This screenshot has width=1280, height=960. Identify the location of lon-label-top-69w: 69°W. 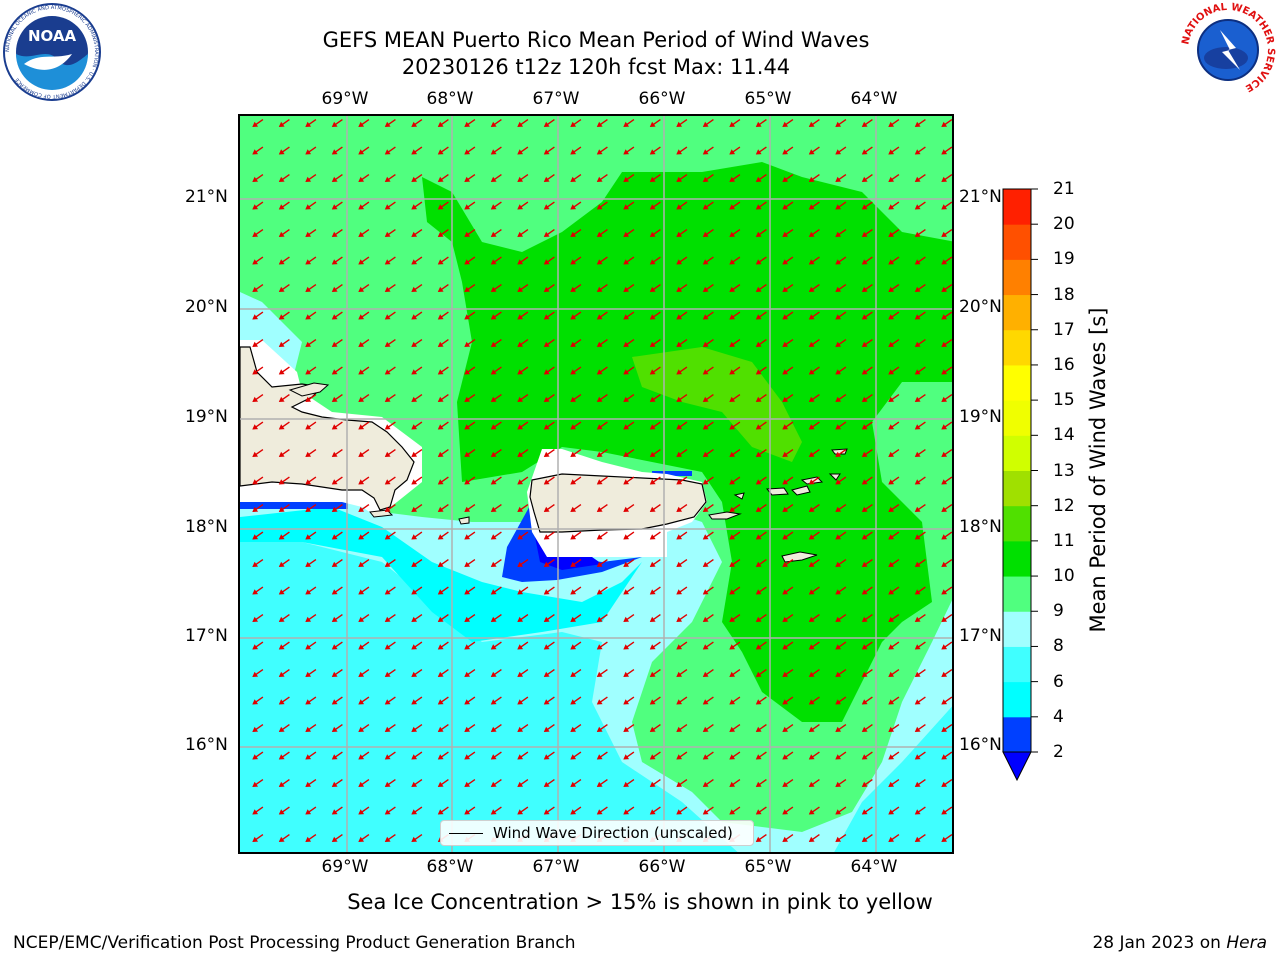
(345, 99).